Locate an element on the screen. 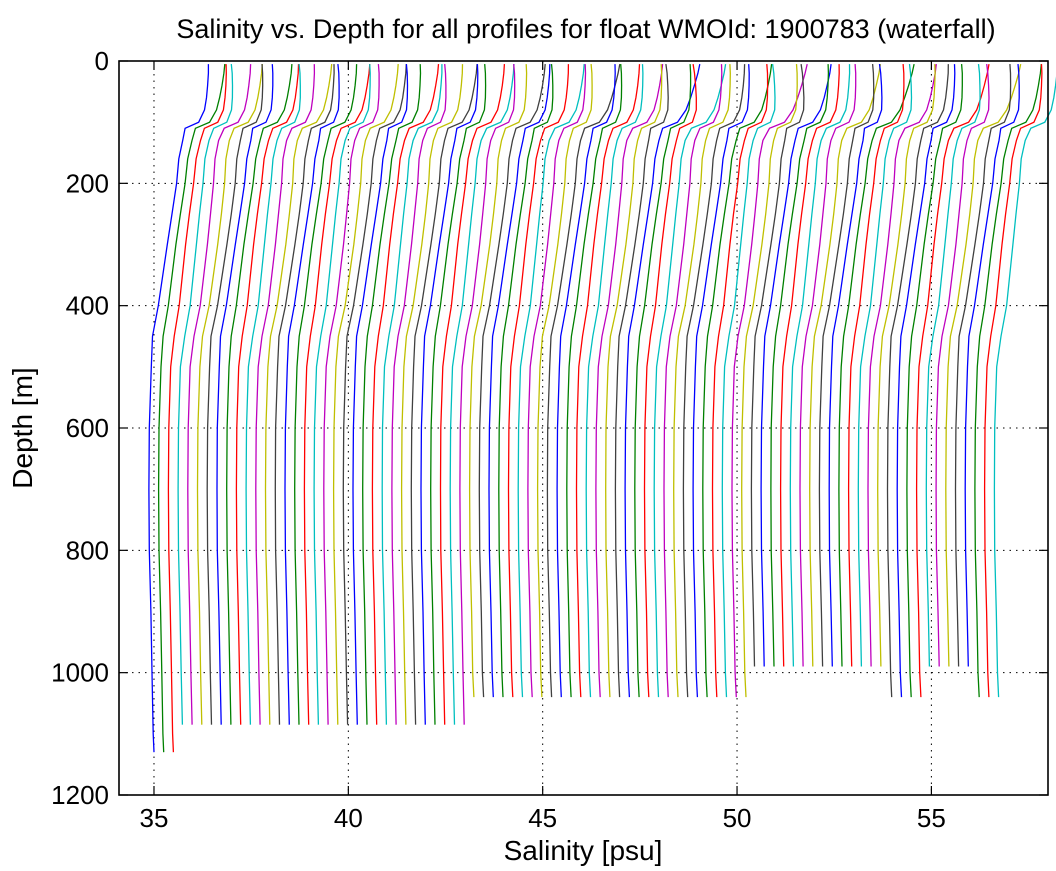 The image size is (1056, 871). y-tick-label: 1200 is located at coordinates (80, 795).